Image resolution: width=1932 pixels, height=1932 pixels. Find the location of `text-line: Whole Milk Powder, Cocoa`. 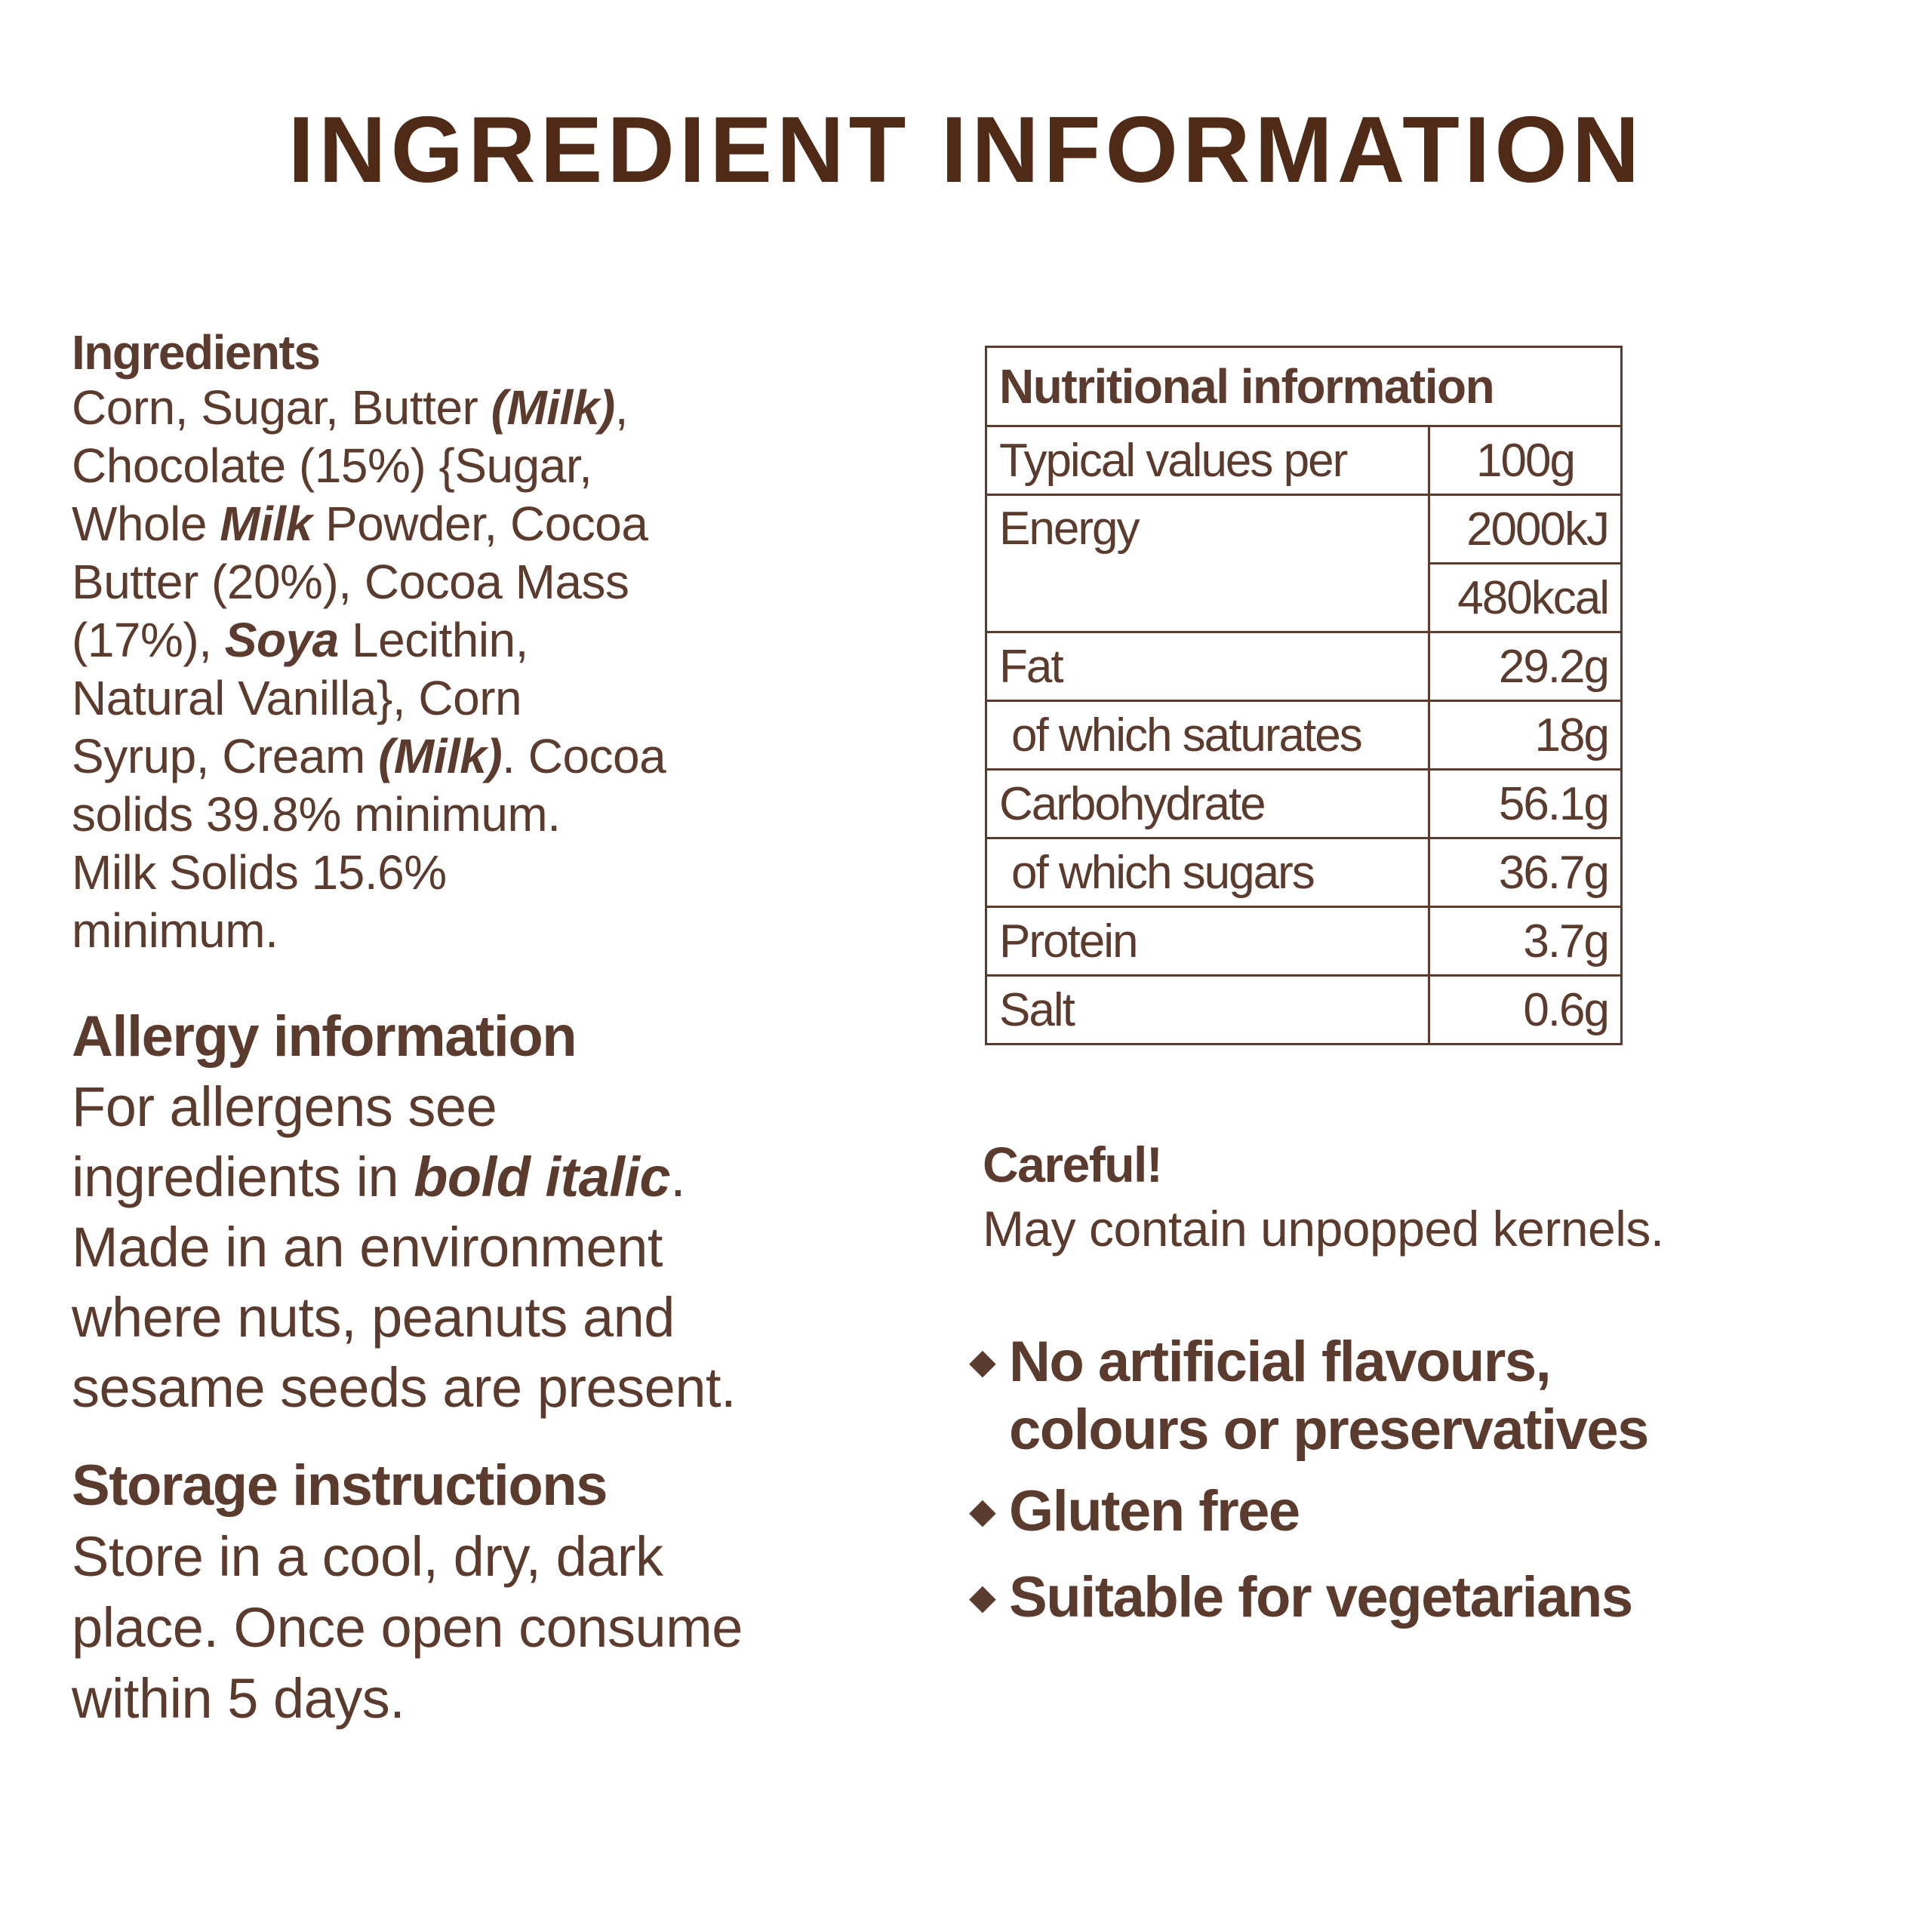

text-line: Whole Milk Powder, Cocoa is located at coordinates (369, 524).